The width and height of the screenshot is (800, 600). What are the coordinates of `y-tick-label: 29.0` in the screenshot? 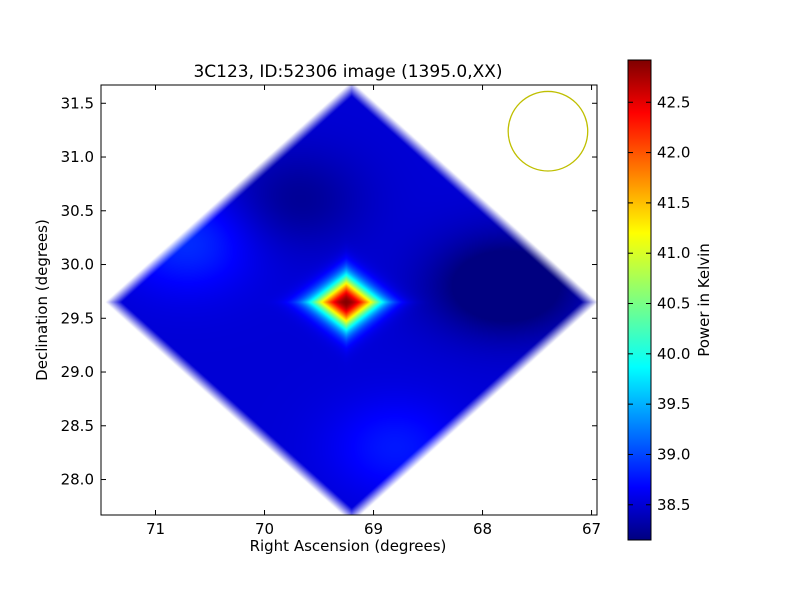 It's located at (77, 372).